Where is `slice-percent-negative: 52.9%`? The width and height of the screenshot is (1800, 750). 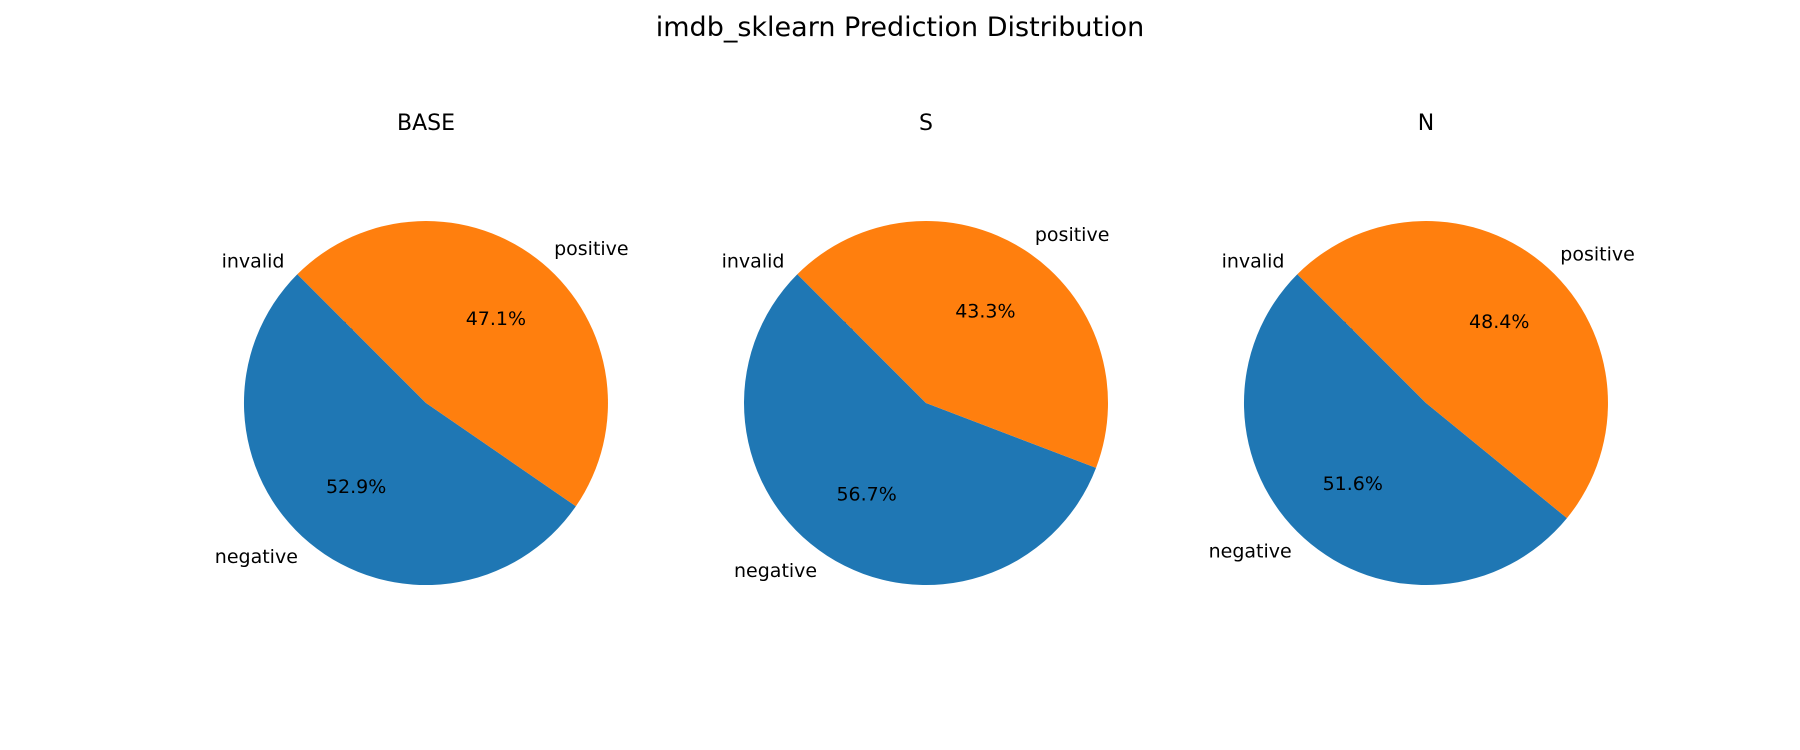
slice-percent-negative: 52.9% is located at coordinates (356, 487).